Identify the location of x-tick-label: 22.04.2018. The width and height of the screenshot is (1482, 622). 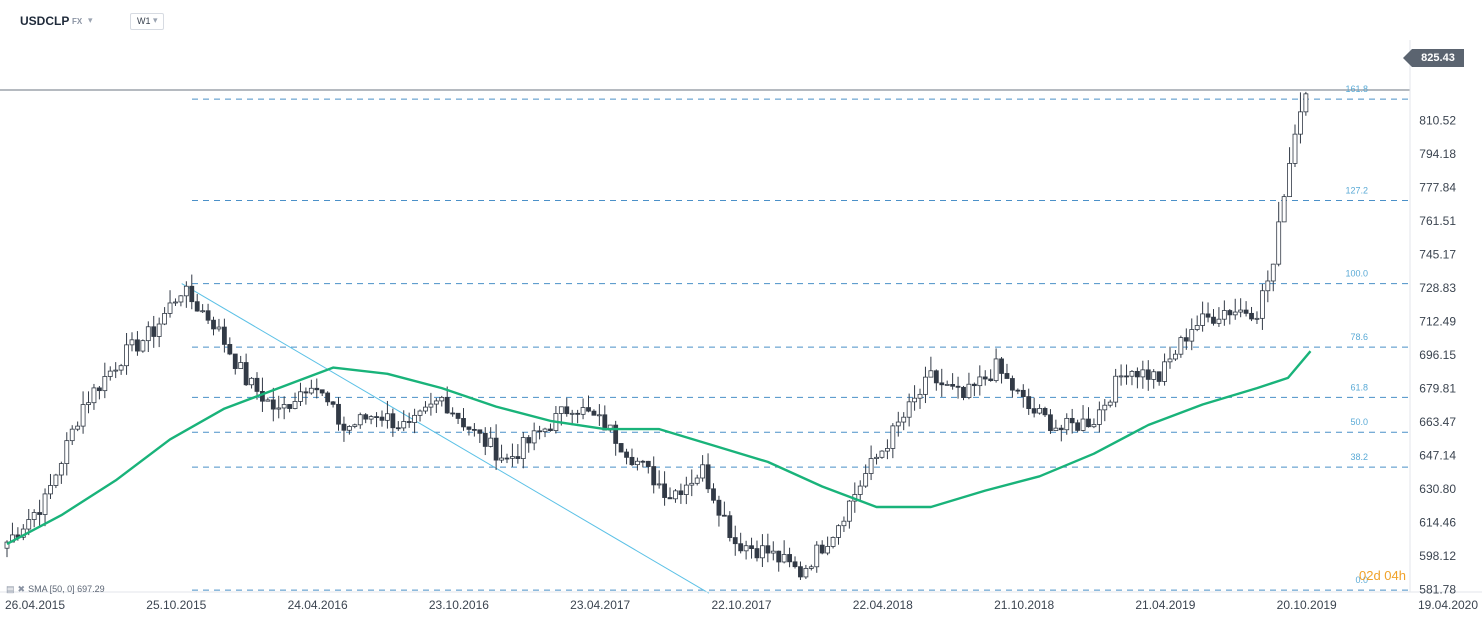
(883, 605).